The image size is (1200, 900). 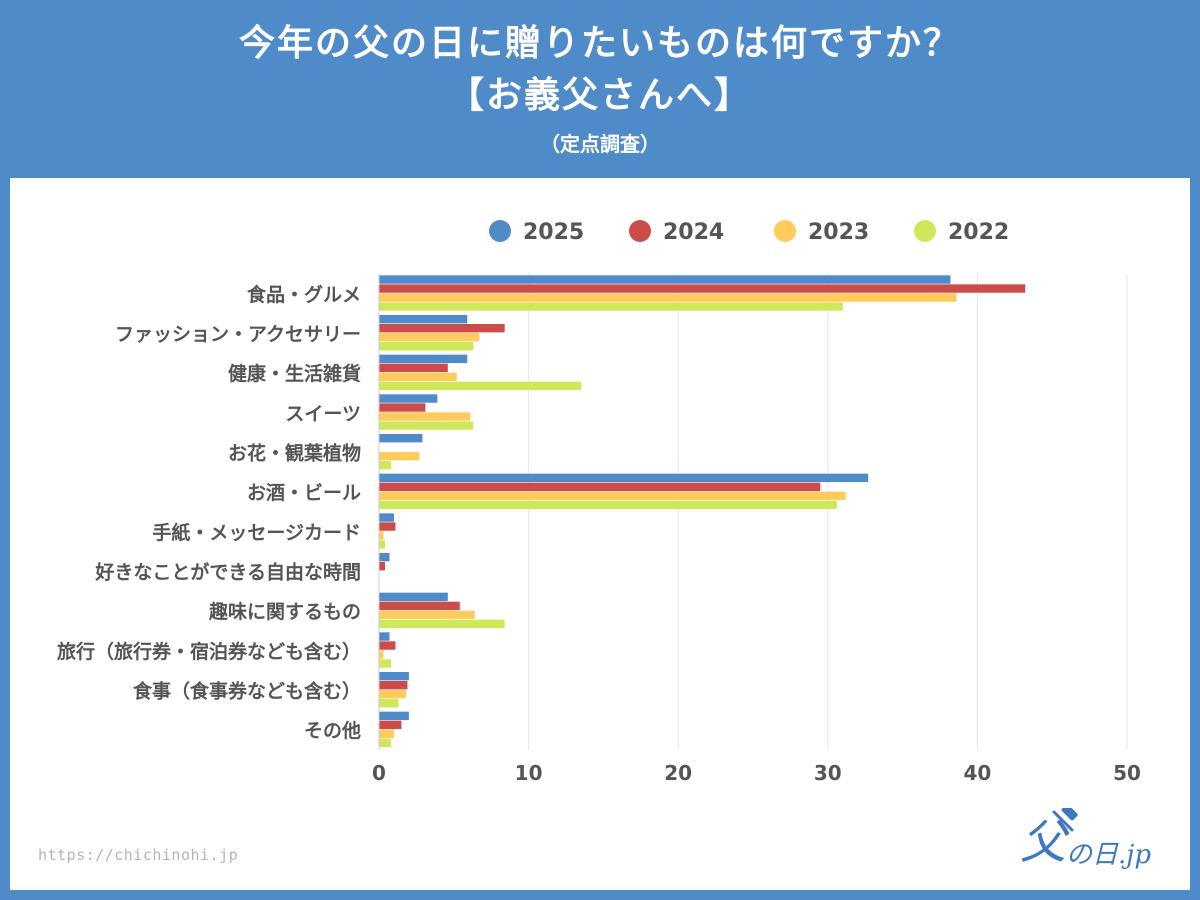 What do you see at coordinates (1069, 814) in the screenshot?
I see `logo-hammer-head-icon` at bounding box center [1069, 814].